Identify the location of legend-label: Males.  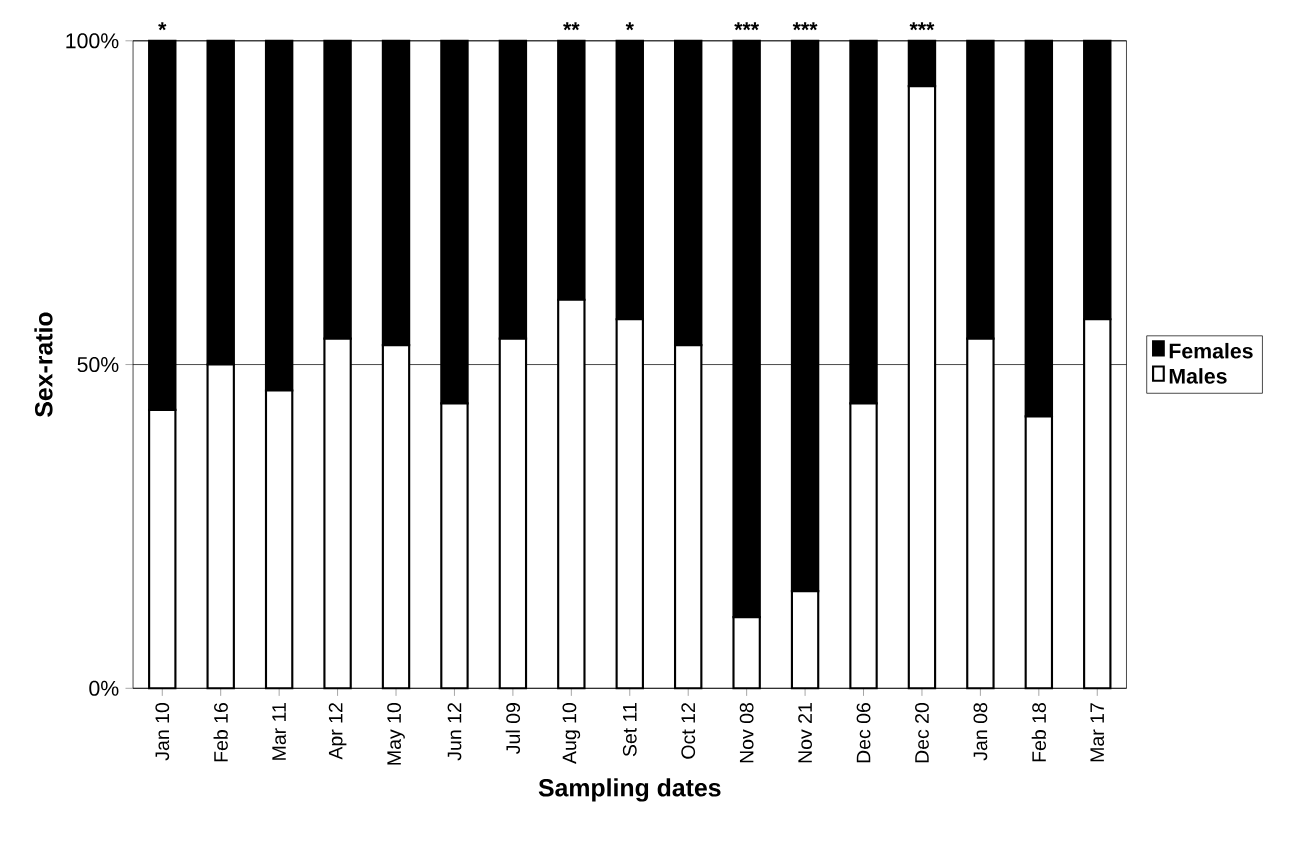
(1198, 376).